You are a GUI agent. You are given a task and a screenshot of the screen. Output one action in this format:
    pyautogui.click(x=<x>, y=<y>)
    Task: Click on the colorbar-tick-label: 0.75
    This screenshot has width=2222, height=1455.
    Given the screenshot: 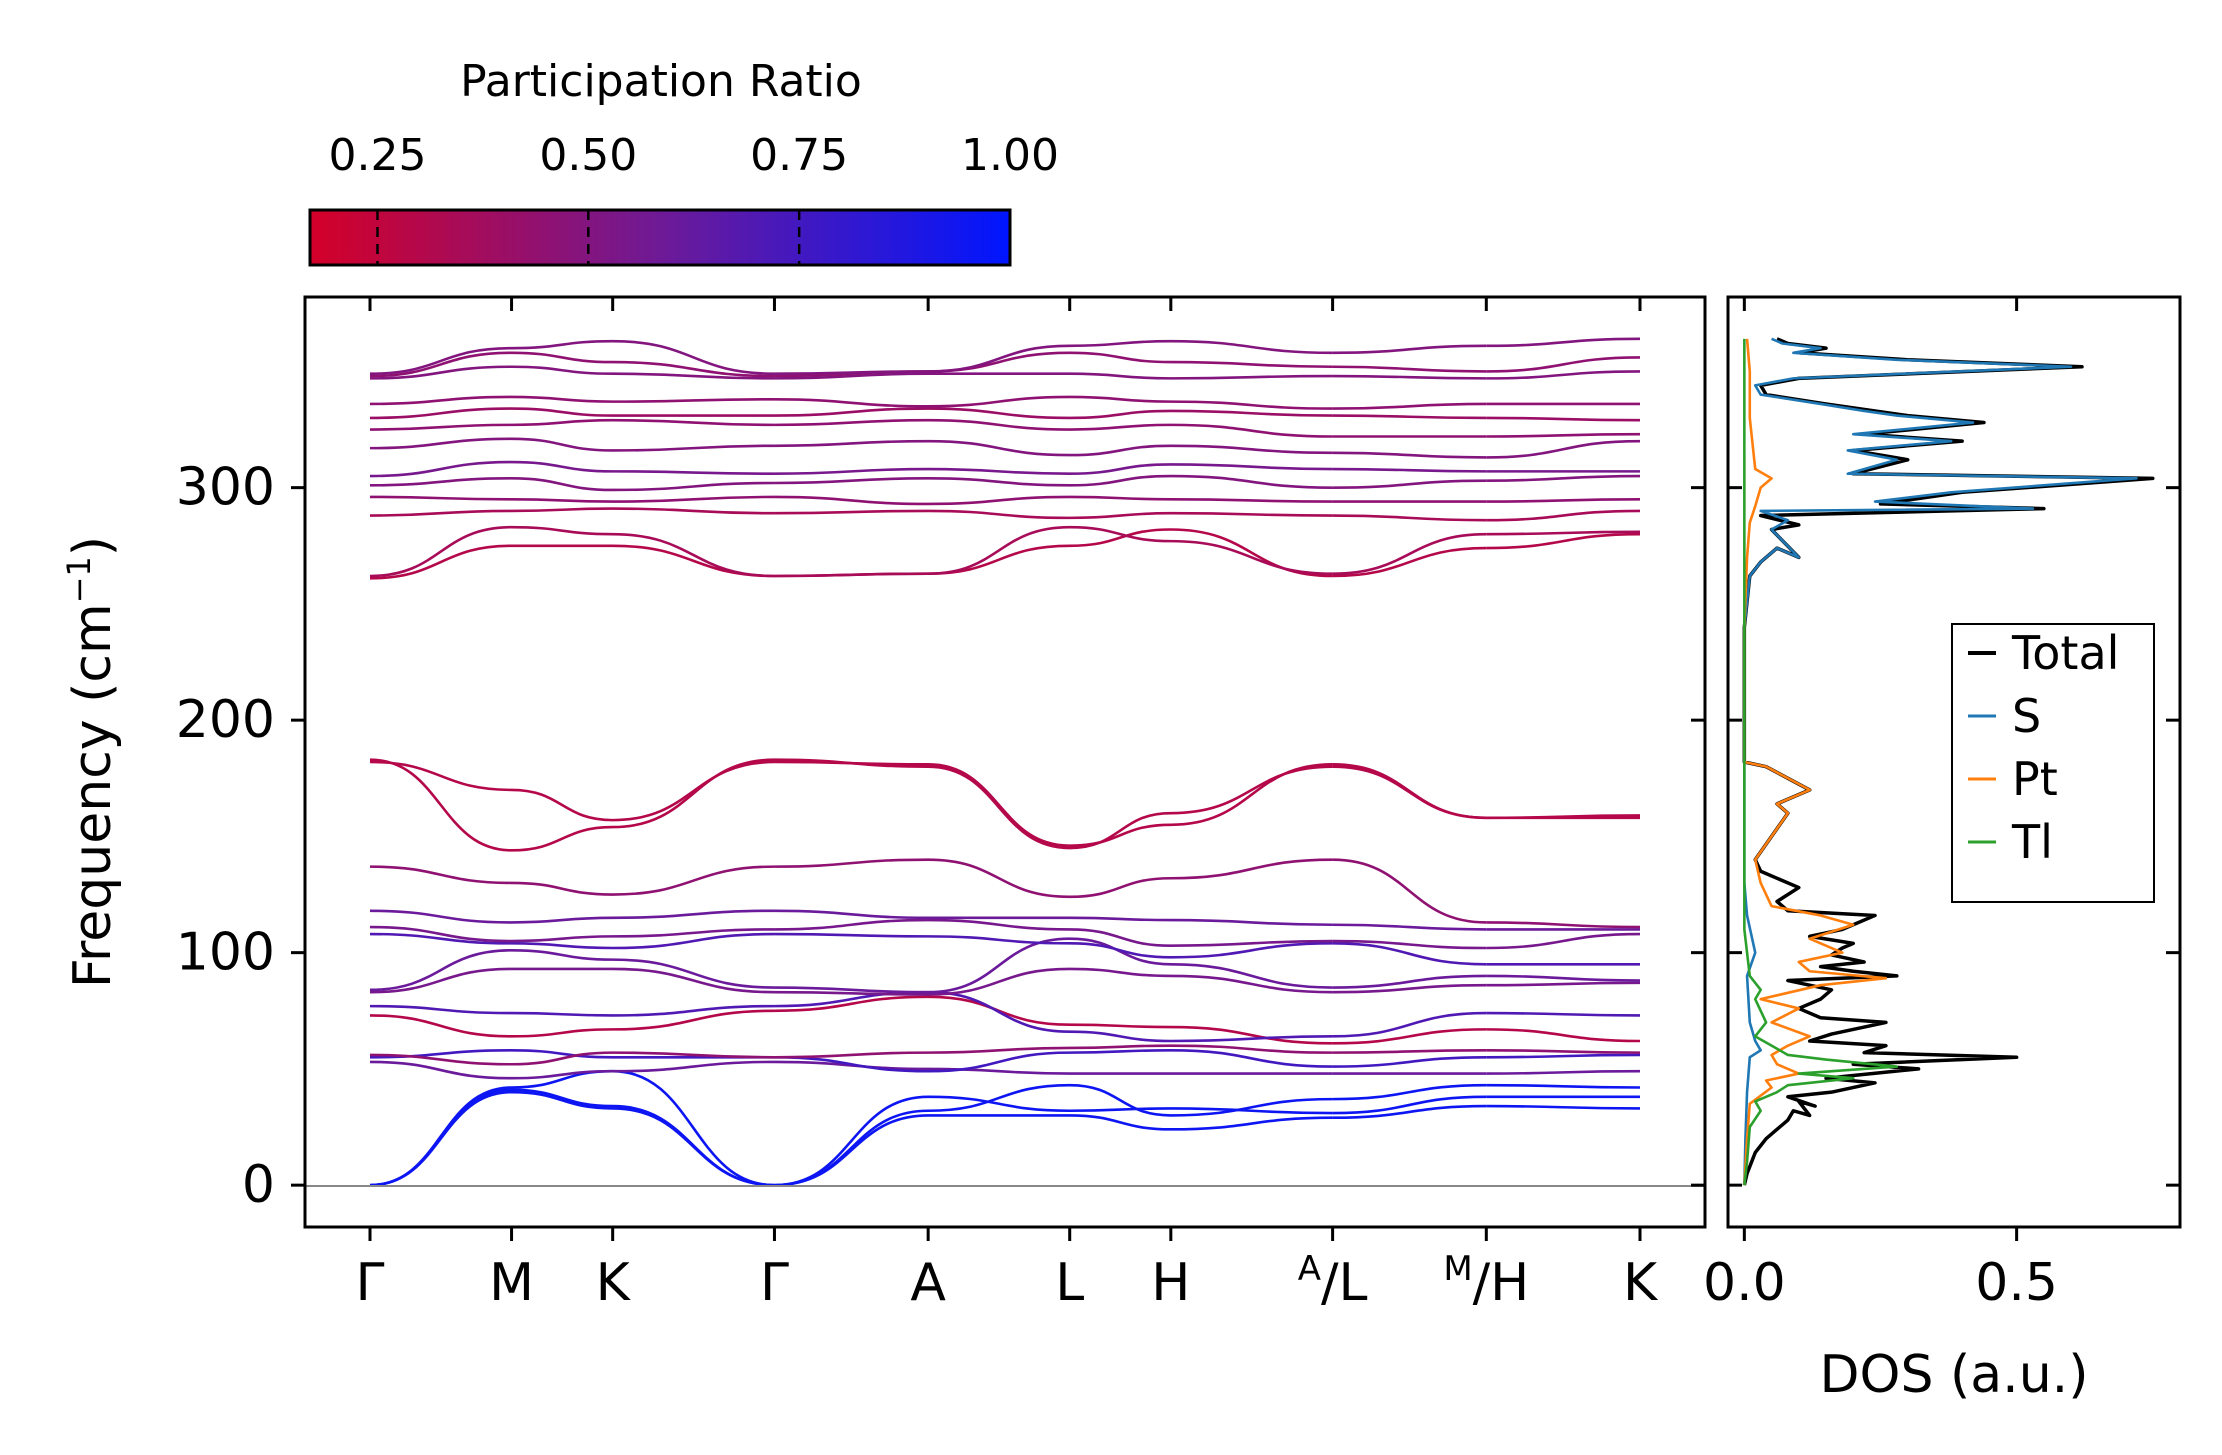 What is the action you would take?
    pyautogui.click(x=799, y=155)
    